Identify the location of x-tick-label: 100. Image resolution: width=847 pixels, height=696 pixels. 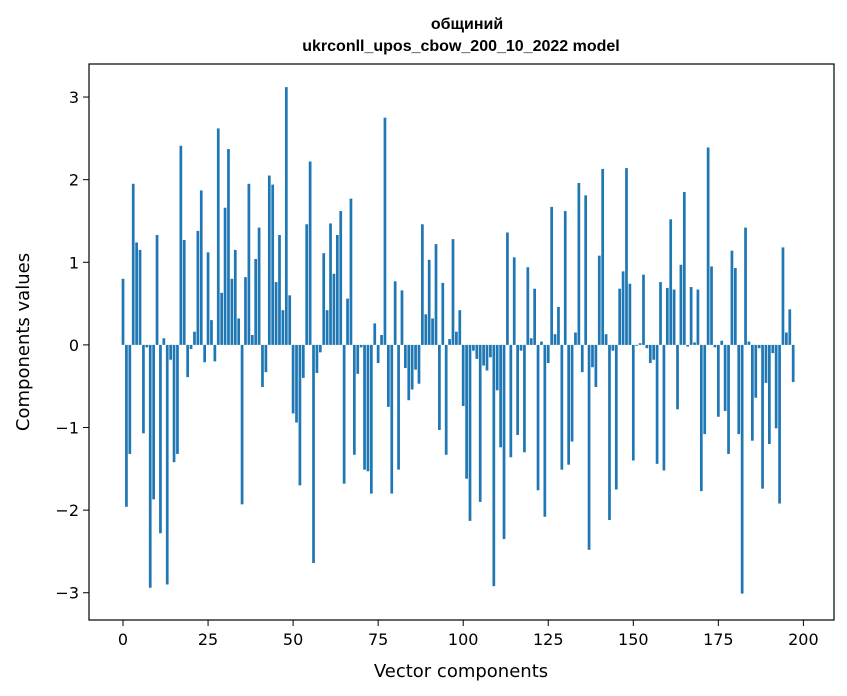
(463, 639).